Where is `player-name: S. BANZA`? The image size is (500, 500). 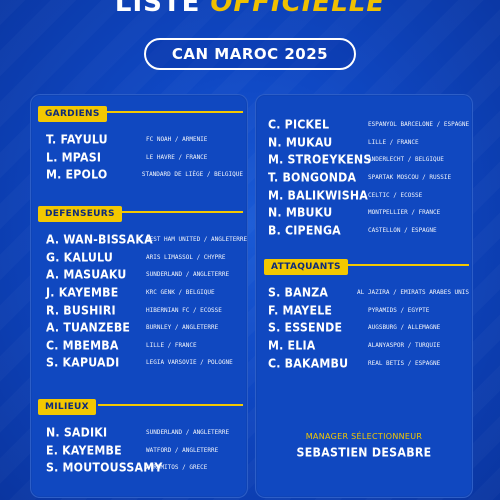
player-name: S. BANZA is located at coordinates (298, 293).